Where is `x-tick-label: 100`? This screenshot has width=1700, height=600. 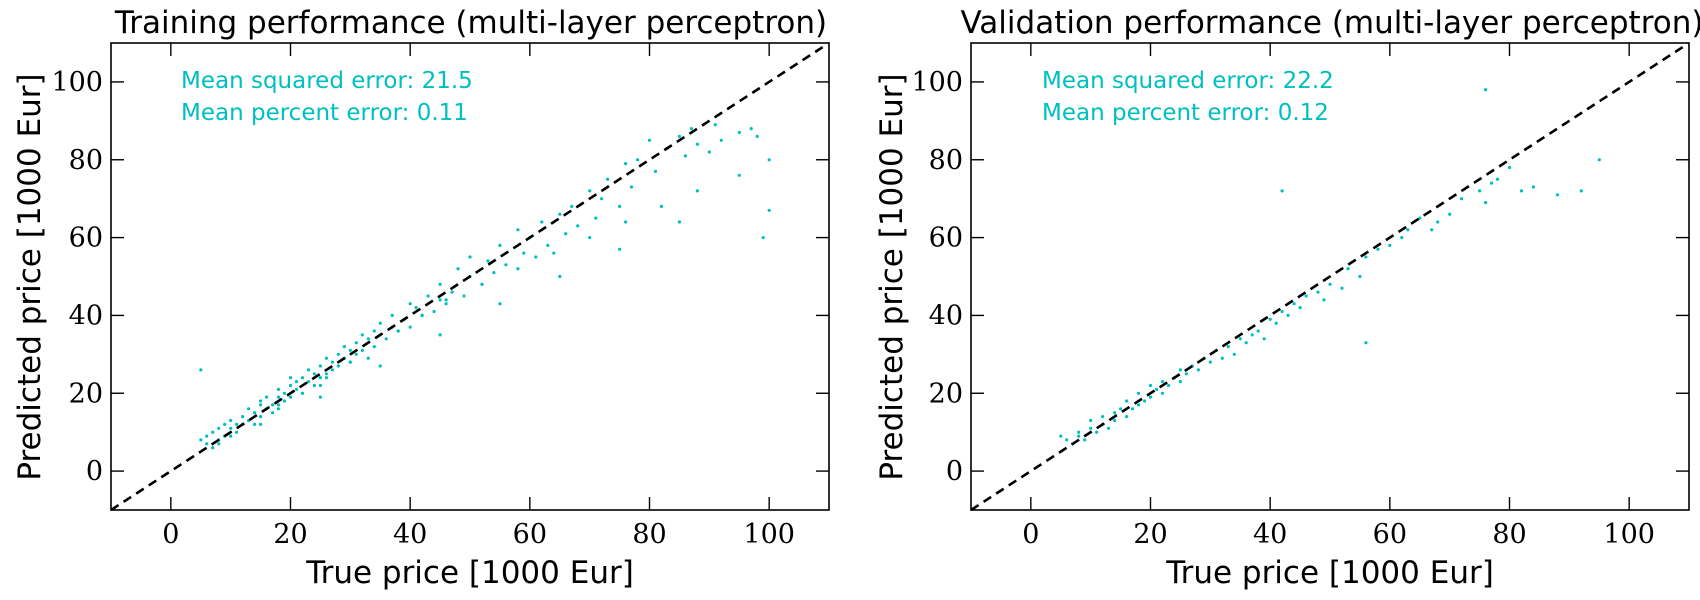 x-tick-label: 100 is located at coordinates (769, 534).